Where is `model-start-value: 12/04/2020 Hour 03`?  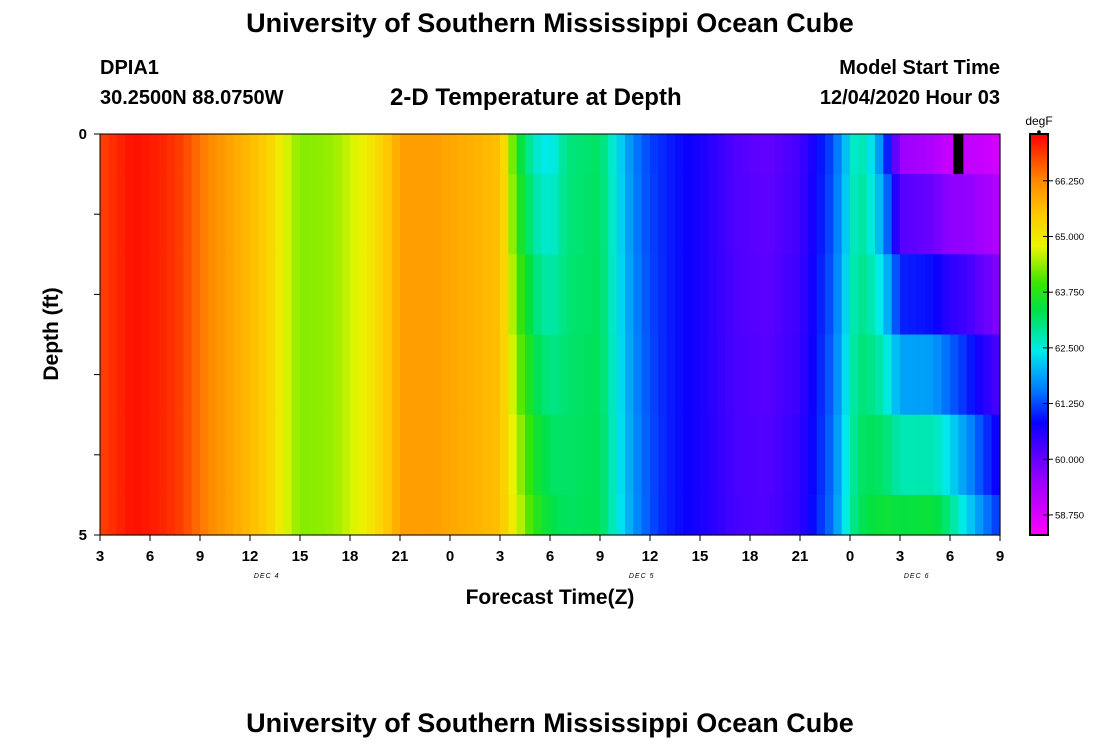 model-start-value: 12/04/2020 Hour 03 is located at coordinates (909, 98).